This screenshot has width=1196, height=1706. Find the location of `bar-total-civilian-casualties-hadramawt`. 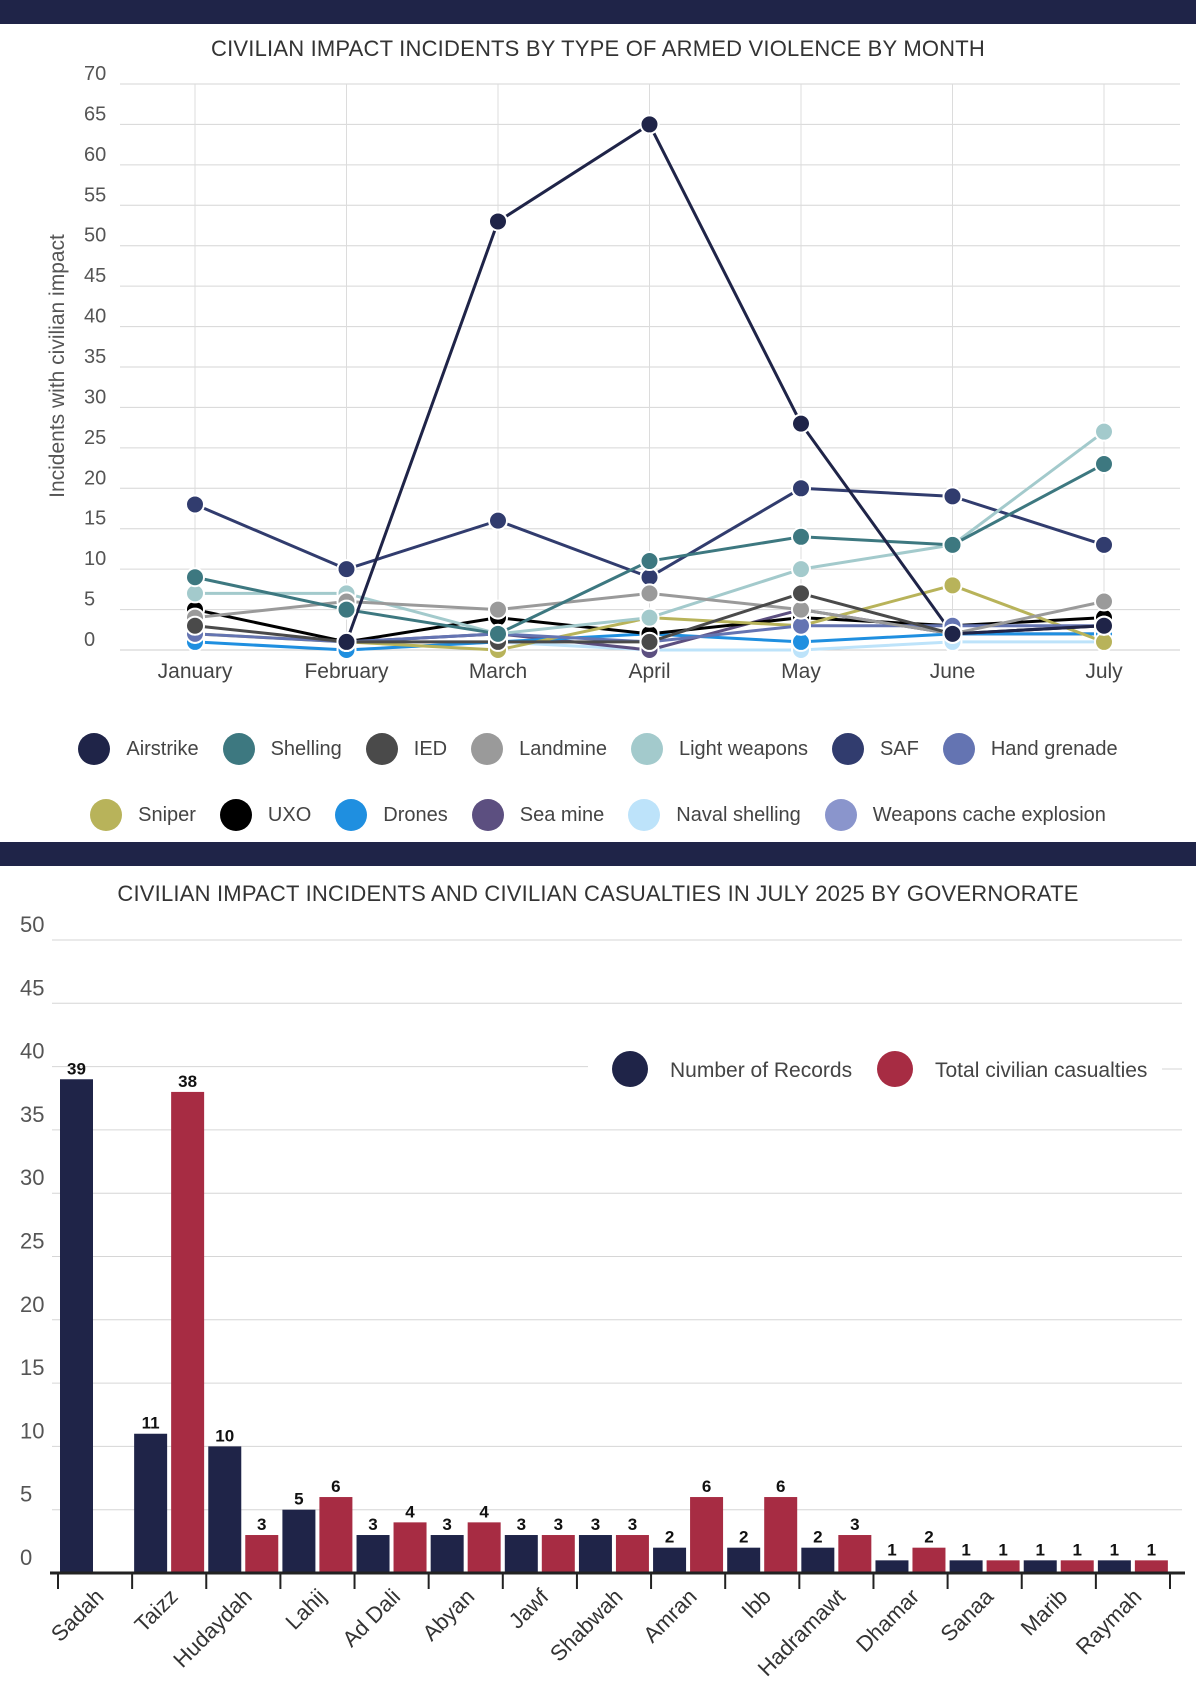

bar-total-civilian-casualties-hadramawt is located at coordinates (855, 1554).